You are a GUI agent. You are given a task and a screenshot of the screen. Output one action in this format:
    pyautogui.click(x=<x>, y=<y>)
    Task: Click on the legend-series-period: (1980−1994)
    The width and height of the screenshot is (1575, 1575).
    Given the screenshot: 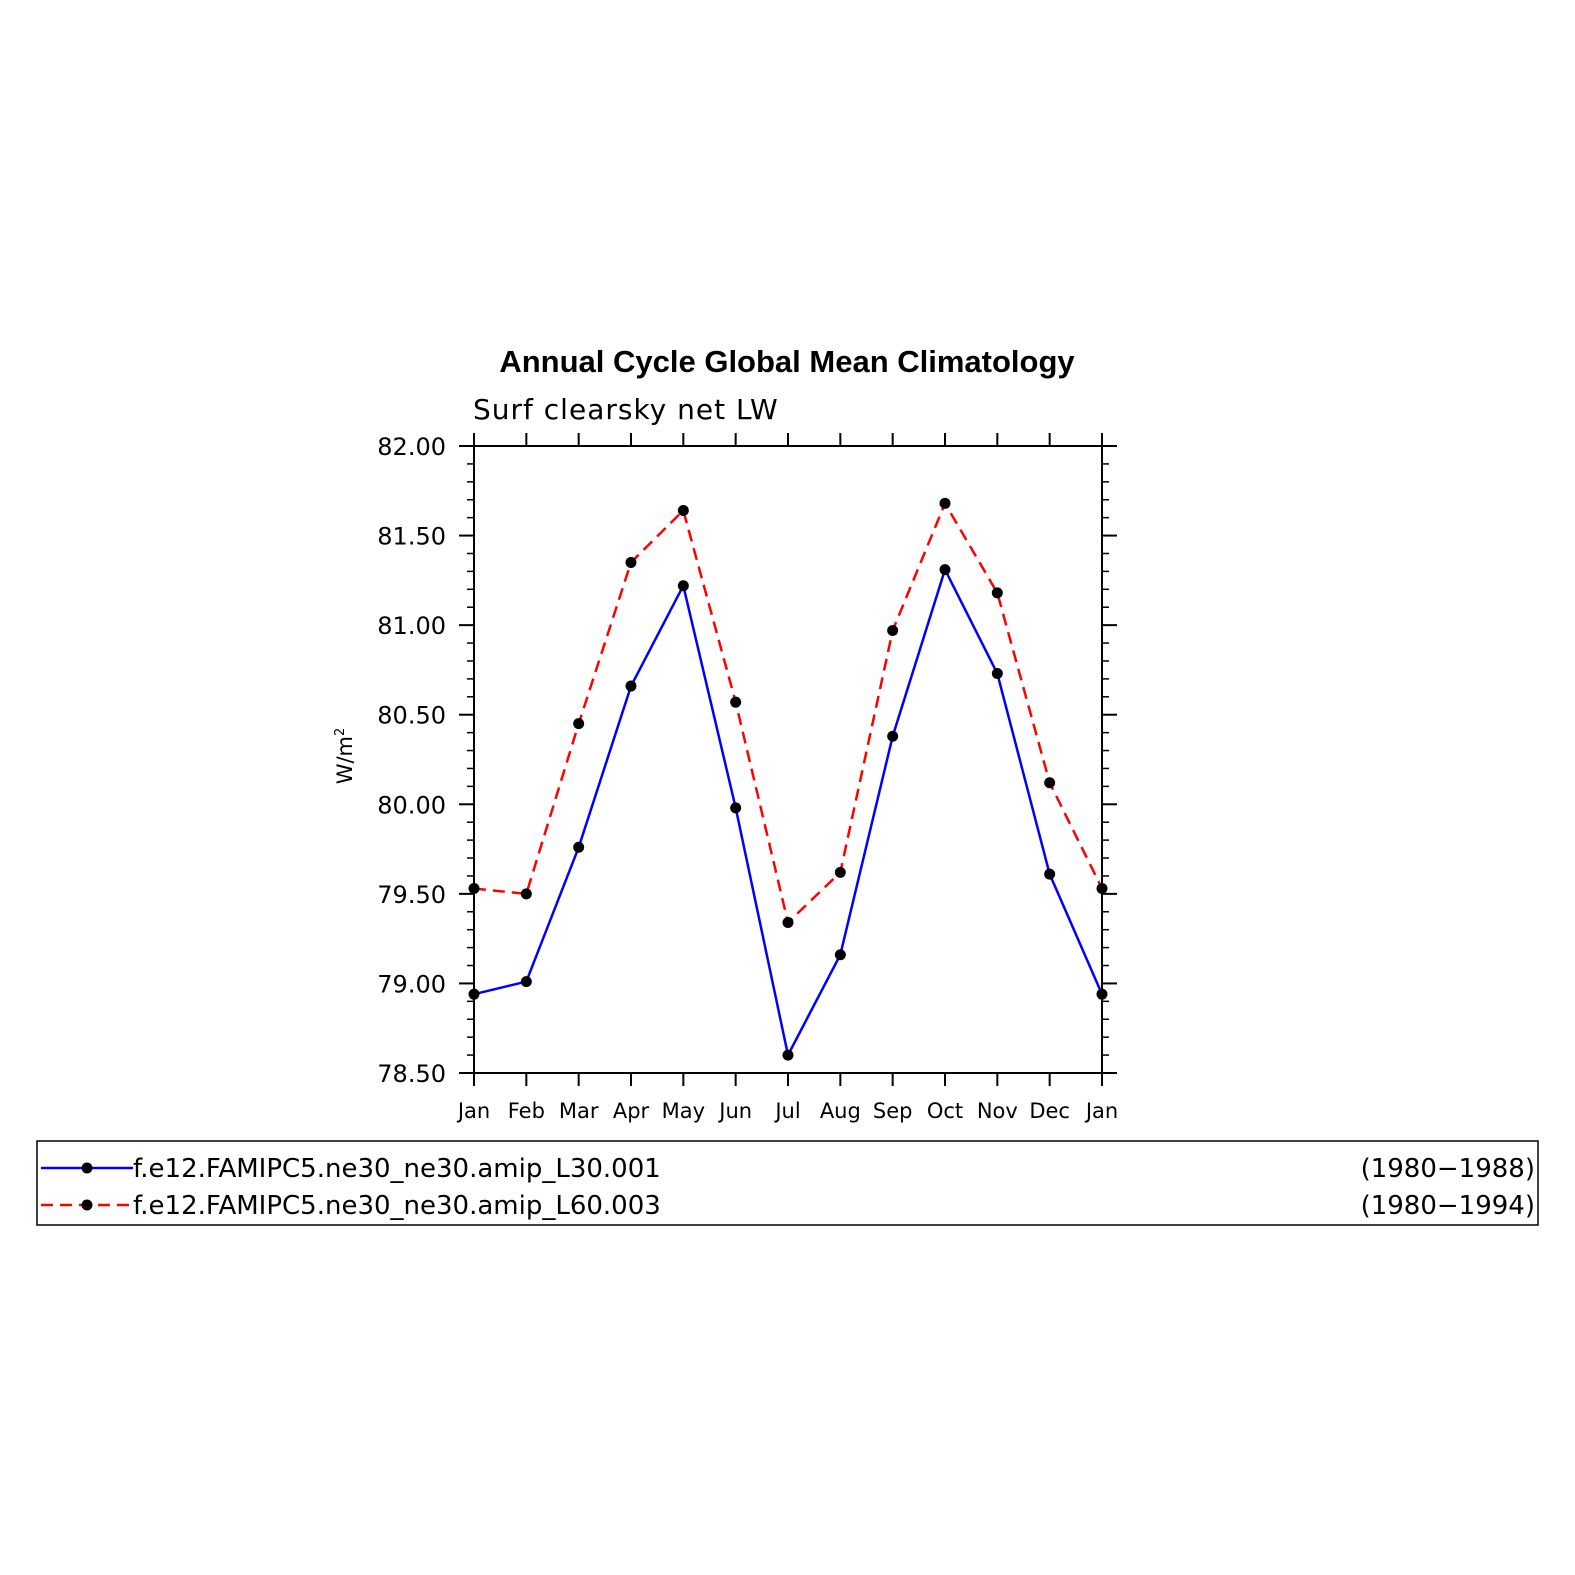 What is the action you would take?
    pyautogui.click(x=1448, y=1206)
    